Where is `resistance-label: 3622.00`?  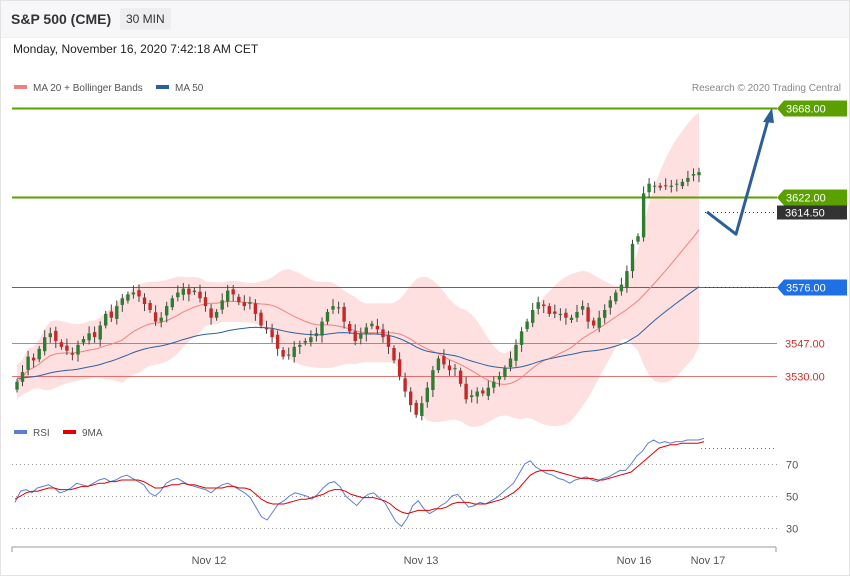
resistance-label: 3622.00 is located at coordinates (806, 199).